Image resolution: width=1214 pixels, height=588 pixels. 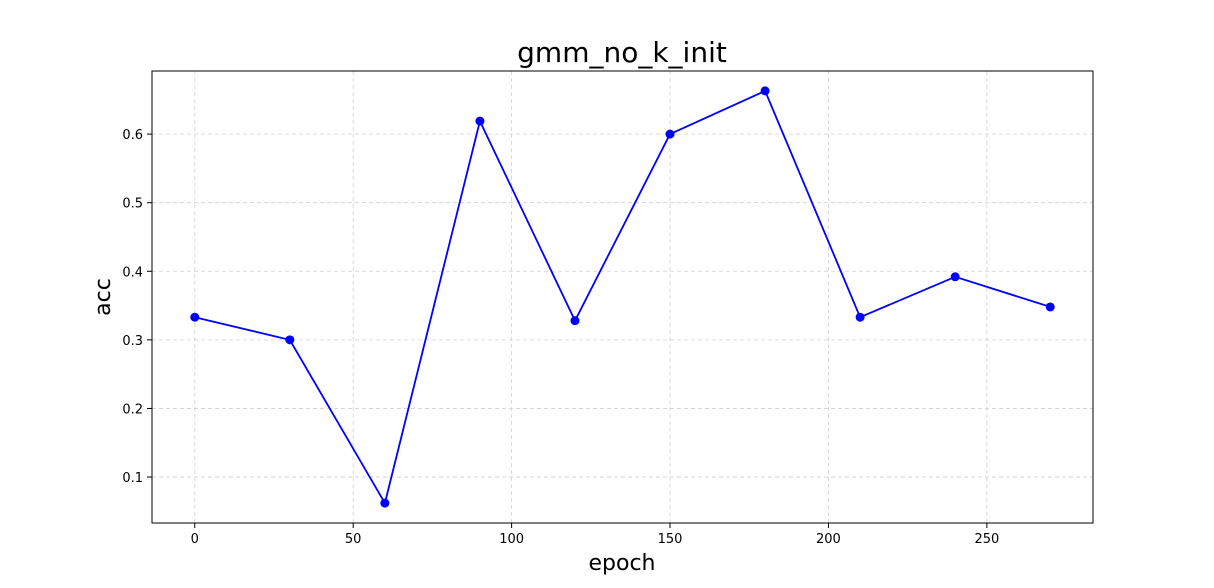 I want to click on y-tick-label: 0.1, so click(x=132, y=478).